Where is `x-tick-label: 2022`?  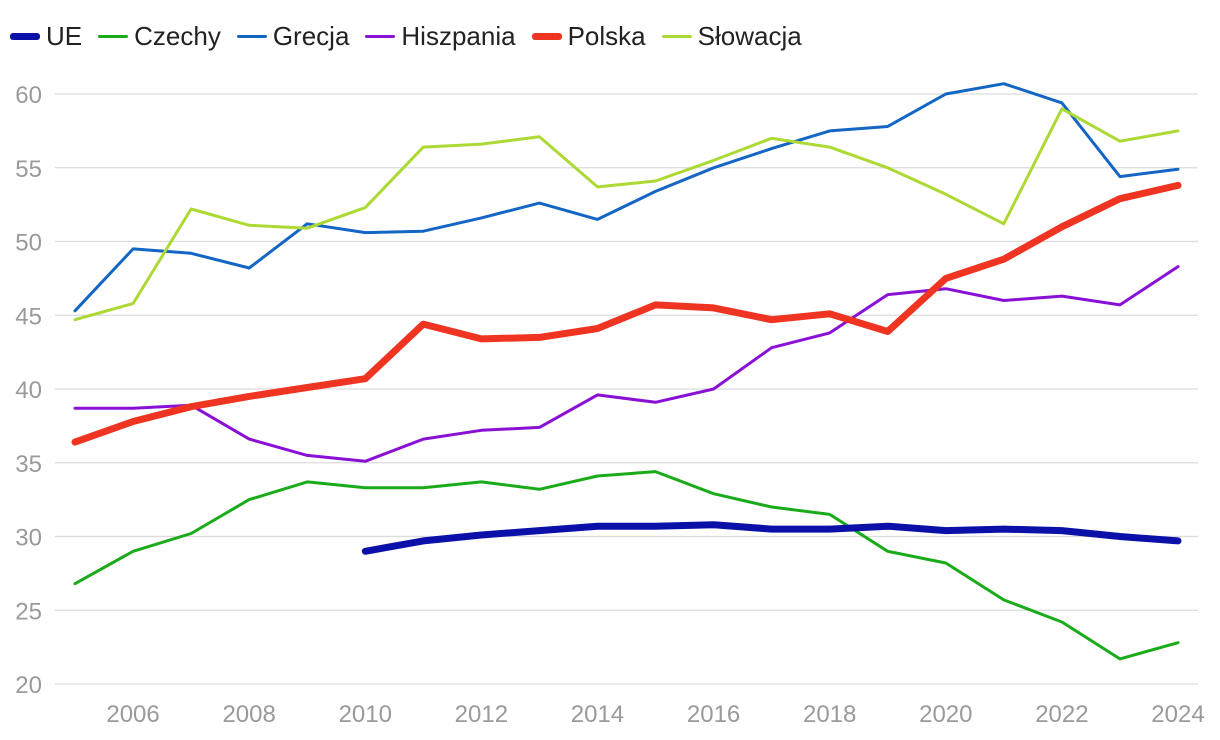 x-tick-label: 2022 is located at coordinates (1061, 714).